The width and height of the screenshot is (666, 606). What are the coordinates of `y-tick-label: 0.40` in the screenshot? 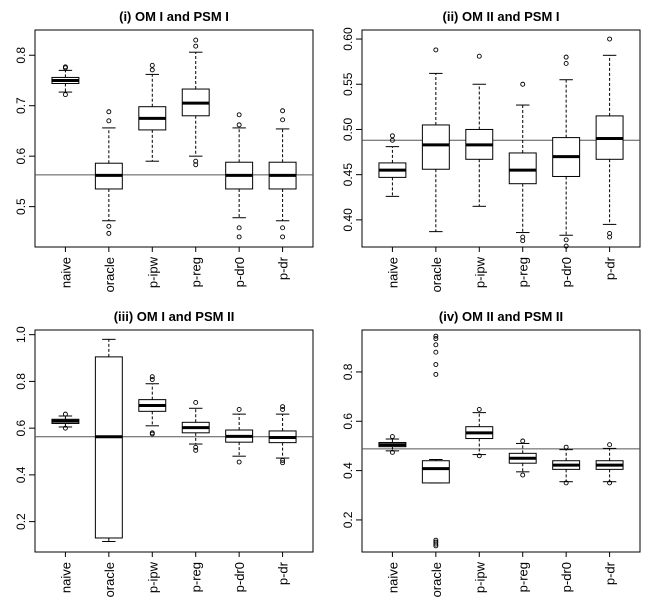 It's located at (348, 220).